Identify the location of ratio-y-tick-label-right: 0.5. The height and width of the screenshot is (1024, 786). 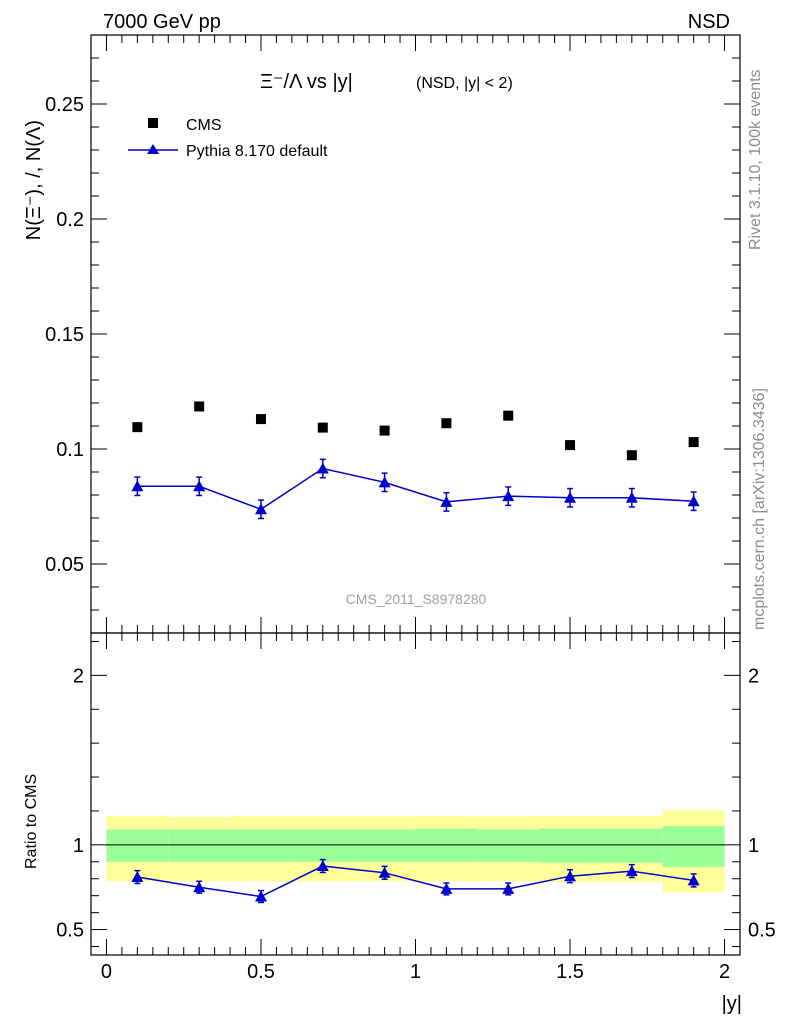
(762, 931).